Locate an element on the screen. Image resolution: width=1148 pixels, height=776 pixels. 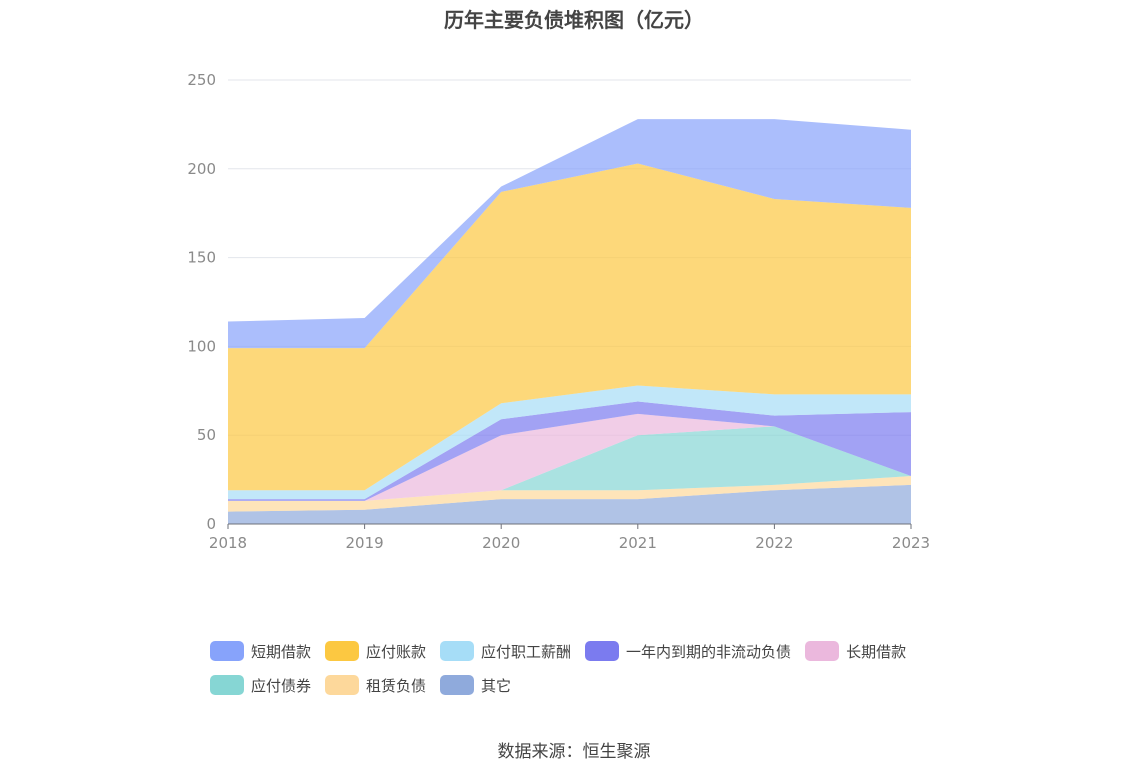
legend-label: 短期借款 is located at coordinates (281, 651).